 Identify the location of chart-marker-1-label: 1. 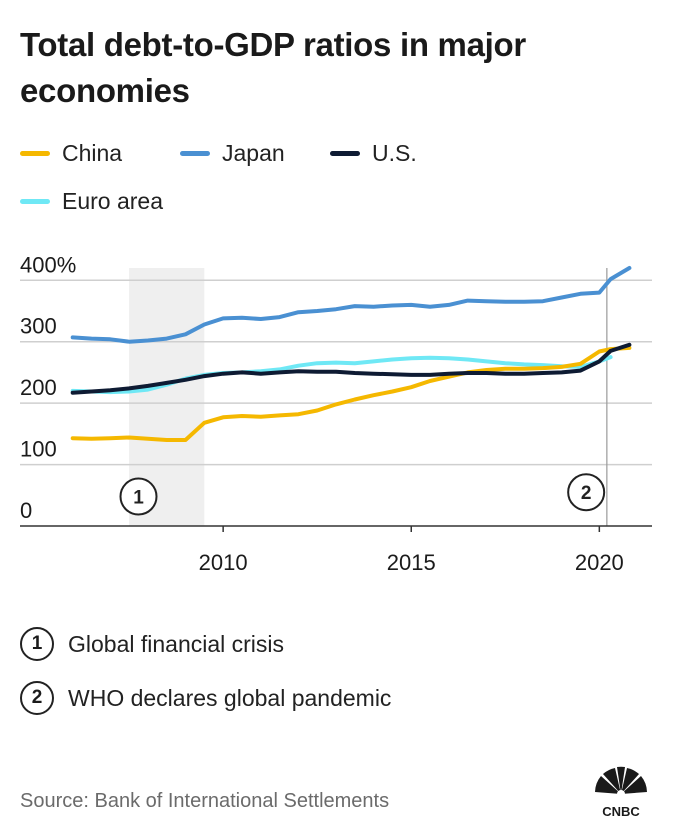
(138, 498).